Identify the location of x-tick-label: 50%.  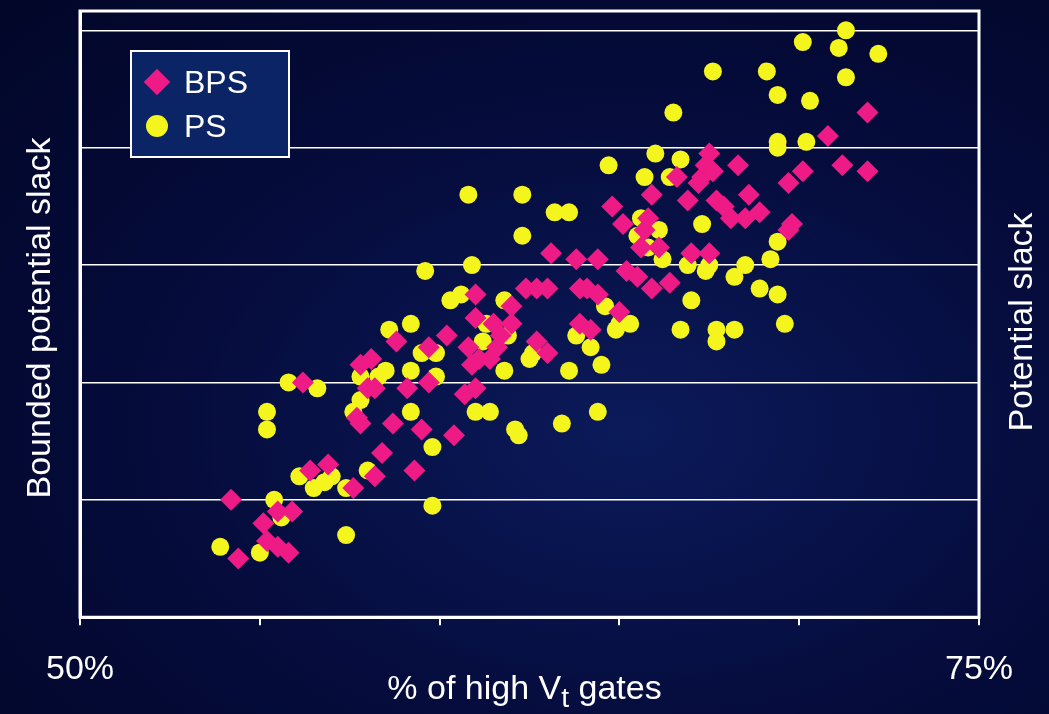
(80, 666).